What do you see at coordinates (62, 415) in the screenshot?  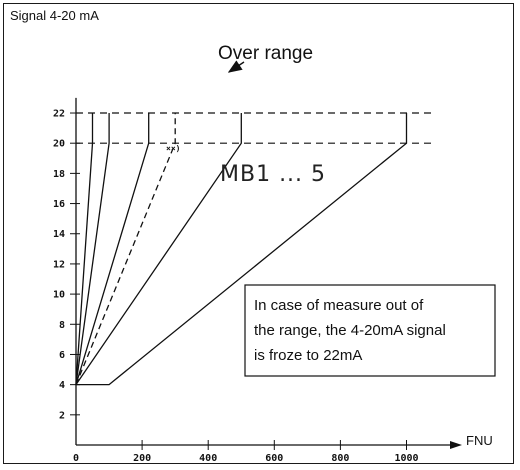 I see `y-tick-label: 2` at bounding box center [62, 415].